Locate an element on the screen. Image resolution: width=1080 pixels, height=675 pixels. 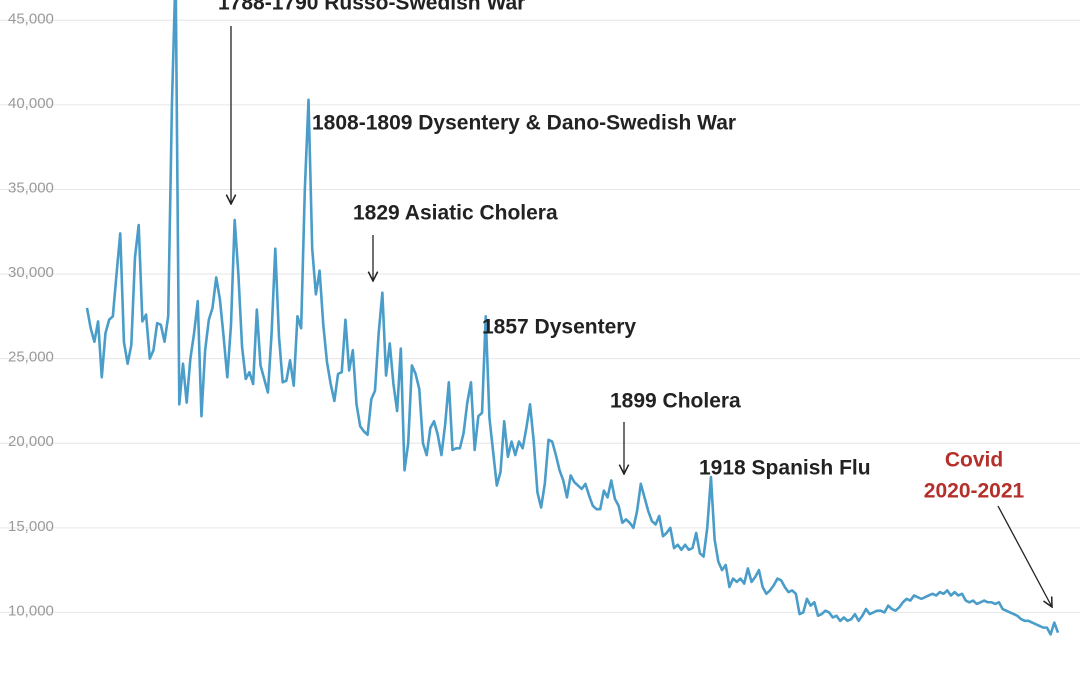
annotation: Covid is located at coordinates (974, 460).